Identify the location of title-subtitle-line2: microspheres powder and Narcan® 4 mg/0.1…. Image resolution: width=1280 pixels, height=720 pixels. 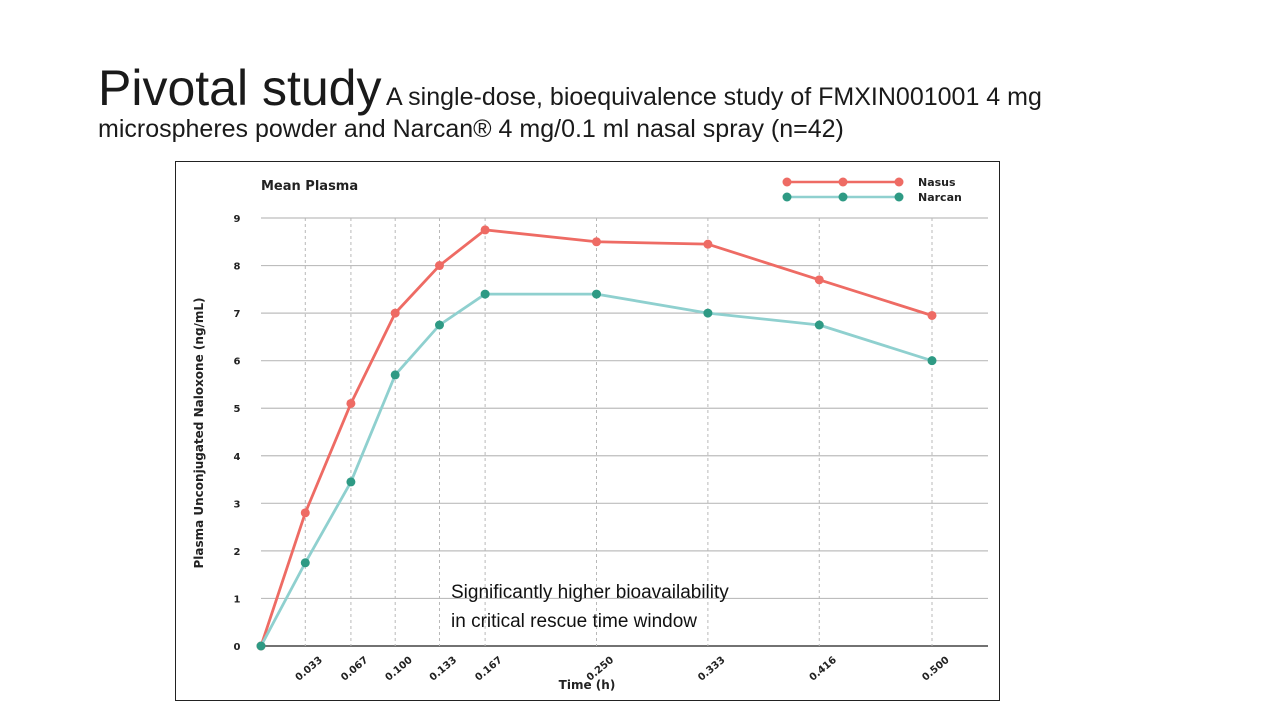
(471, 129).